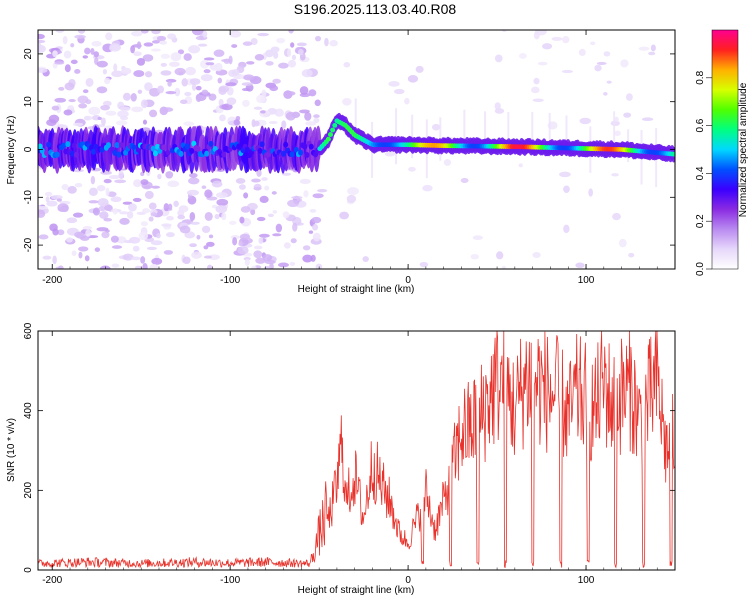 The image size is (750, 600). What do you see at coordinates (28, 149) in the screenshot?
I see `y-tick-label: 0` at bounding box center [28, 149].